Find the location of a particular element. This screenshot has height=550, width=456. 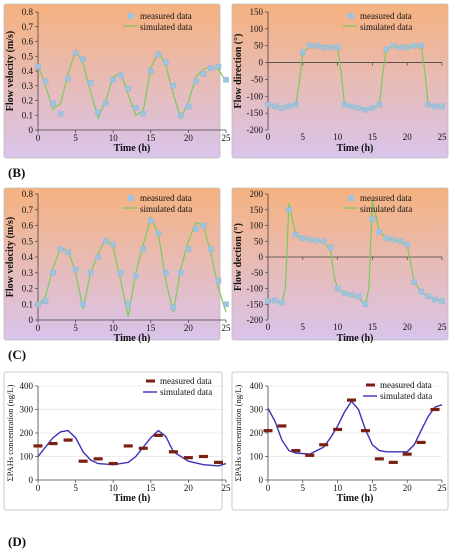

x-tick-label: 10 is located at coordinates (114, 138).